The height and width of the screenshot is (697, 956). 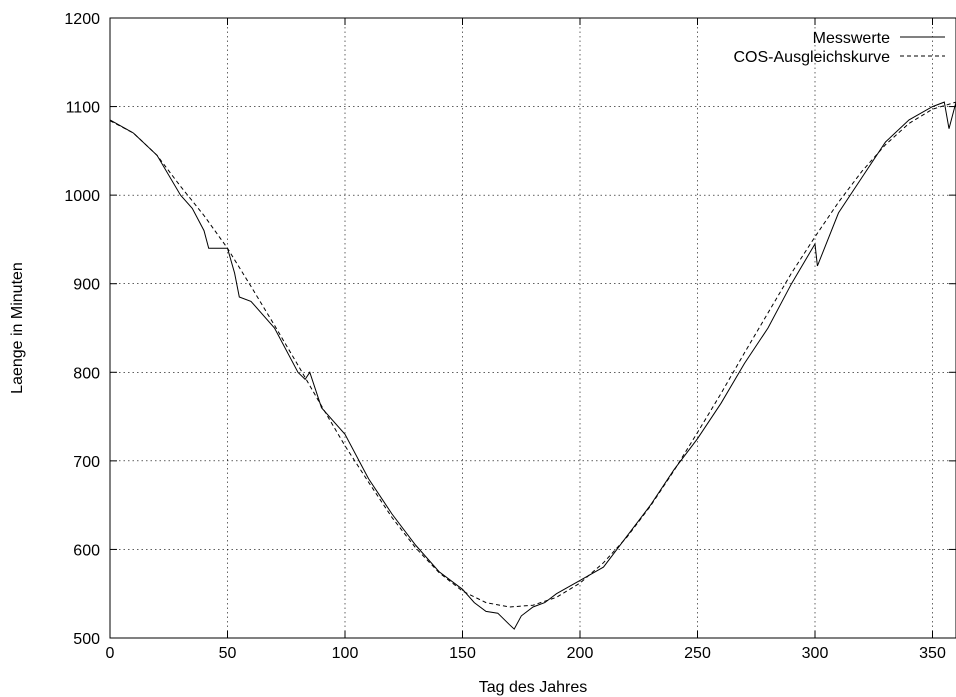 I want to click on legend-label-messwerte: Messwerte, so click(x=851, y=38).